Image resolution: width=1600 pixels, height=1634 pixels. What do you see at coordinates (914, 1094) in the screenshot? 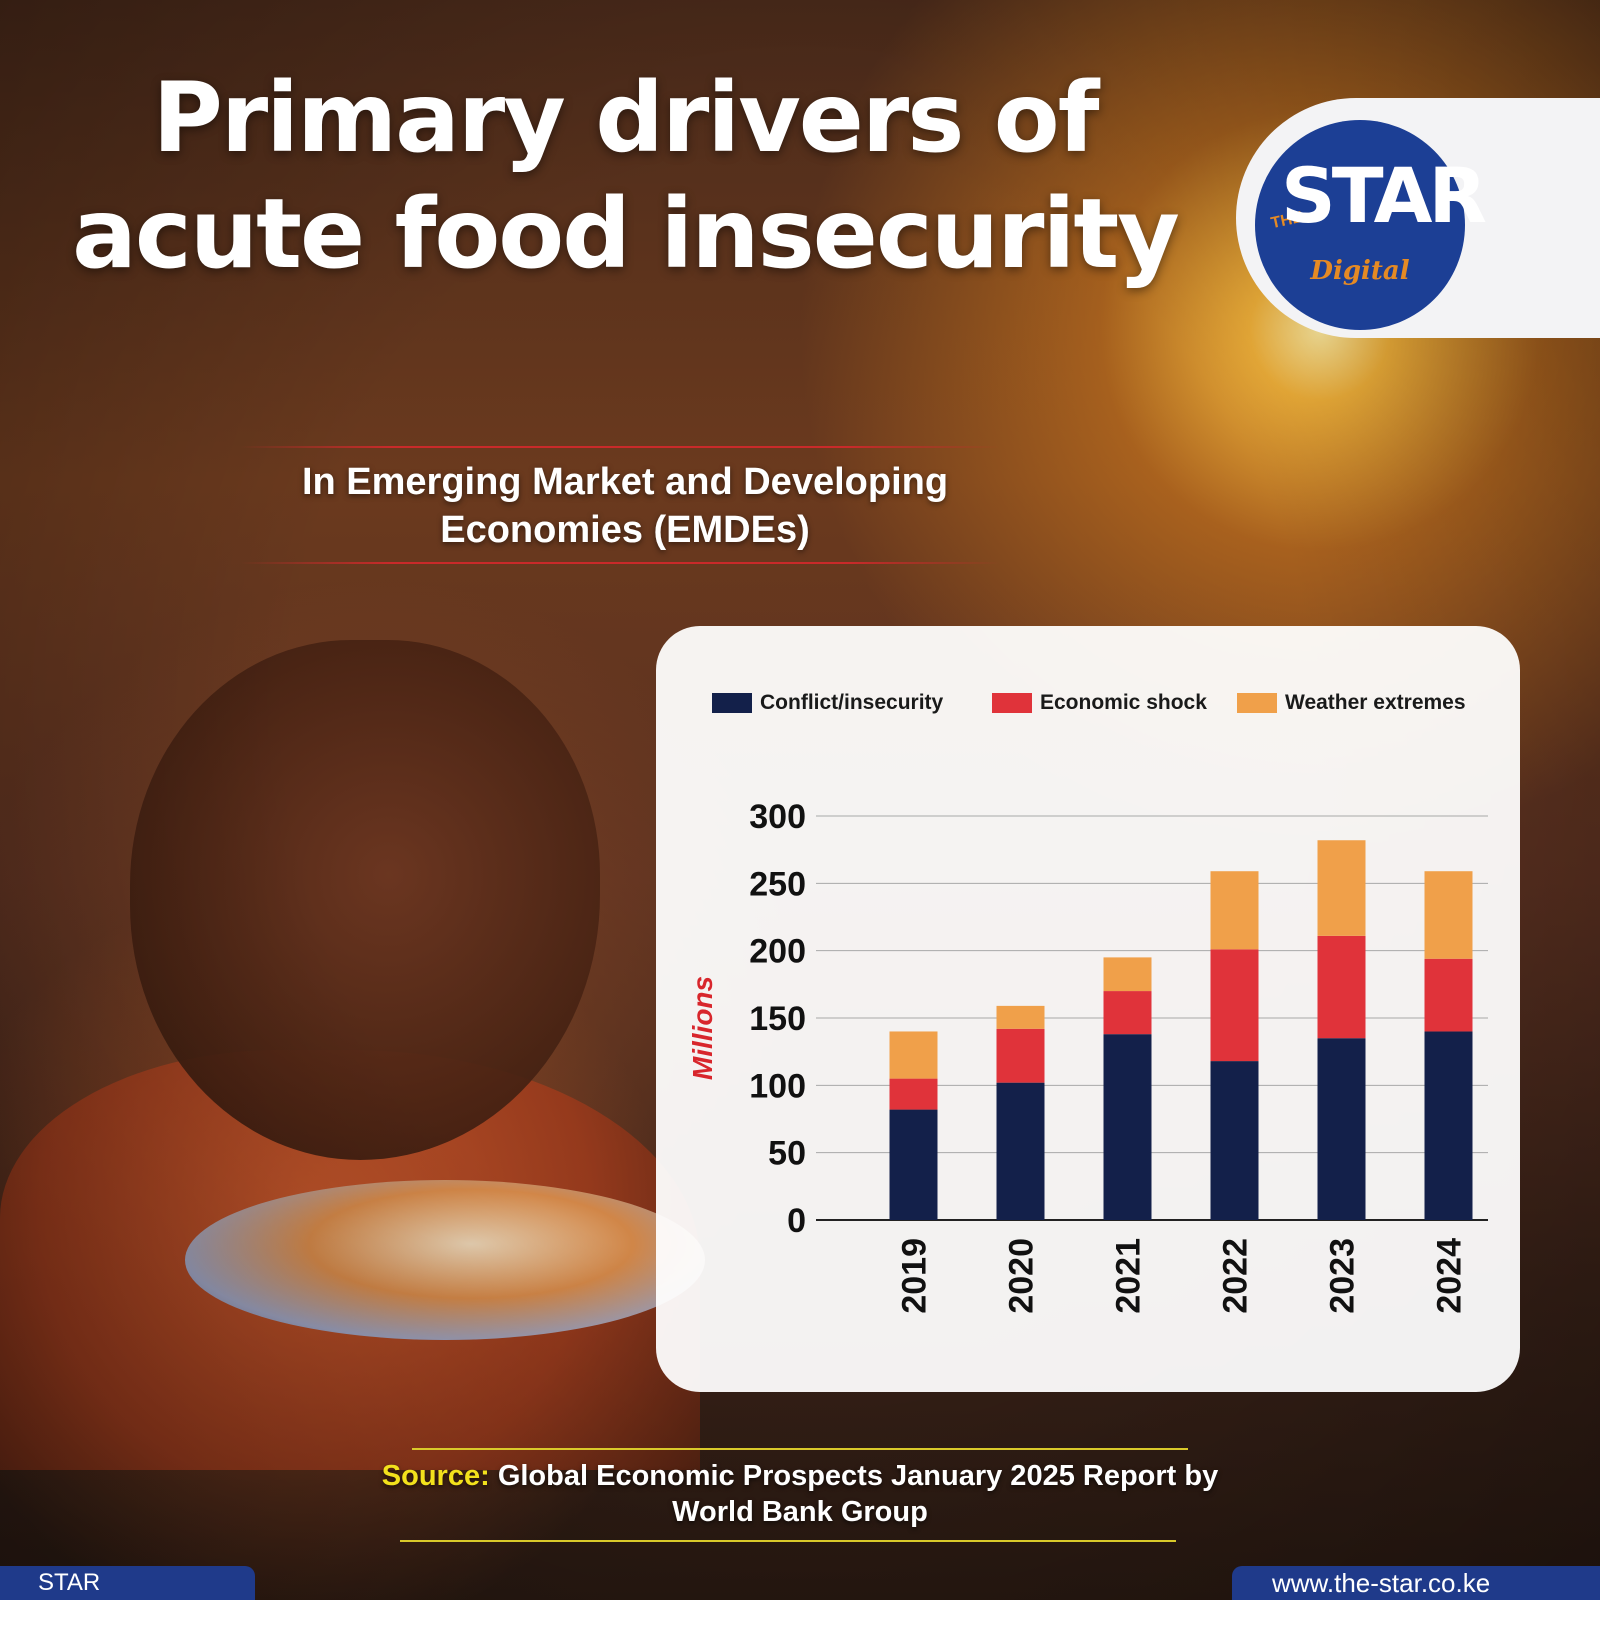
I see `bar-economic-2019` at bounding box center [914, 1094].